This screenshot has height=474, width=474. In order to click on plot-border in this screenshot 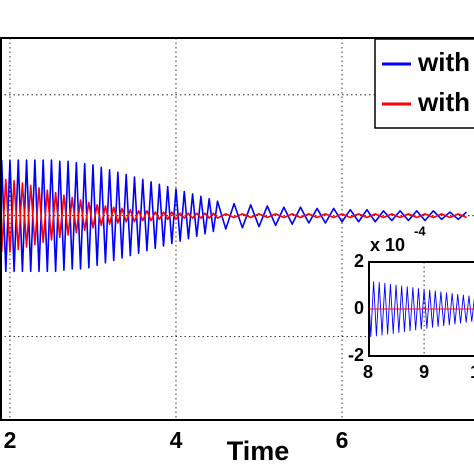, I will do `click(421, 309)`.